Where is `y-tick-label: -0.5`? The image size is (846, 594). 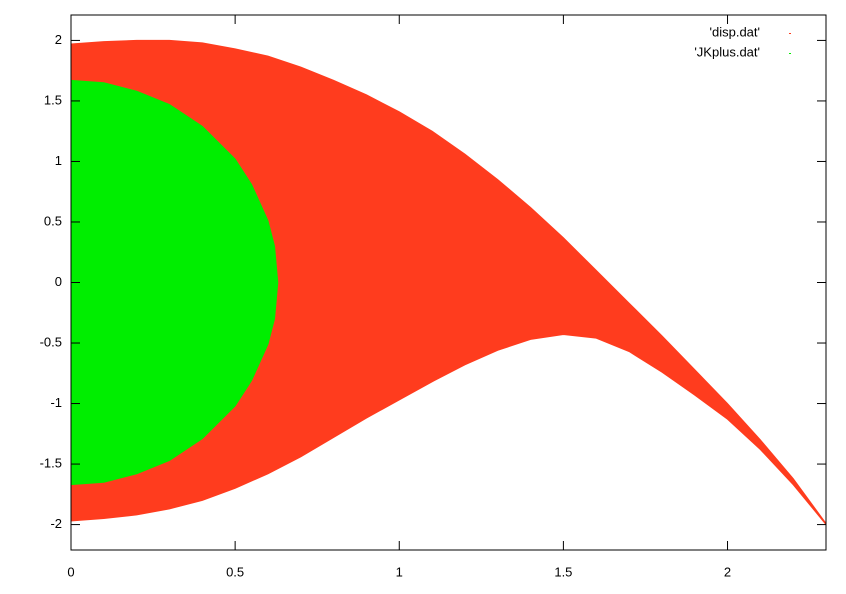 y-tick-label: -0.5 is located at coordinates (51, 341).